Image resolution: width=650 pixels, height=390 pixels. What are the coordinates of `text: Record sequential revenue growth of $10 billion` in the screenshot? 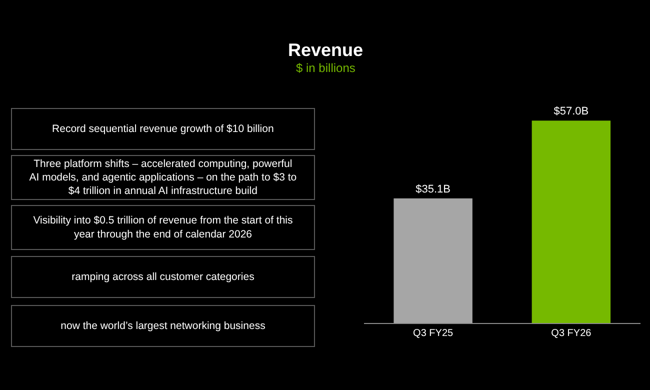 It's located at (163, 129).